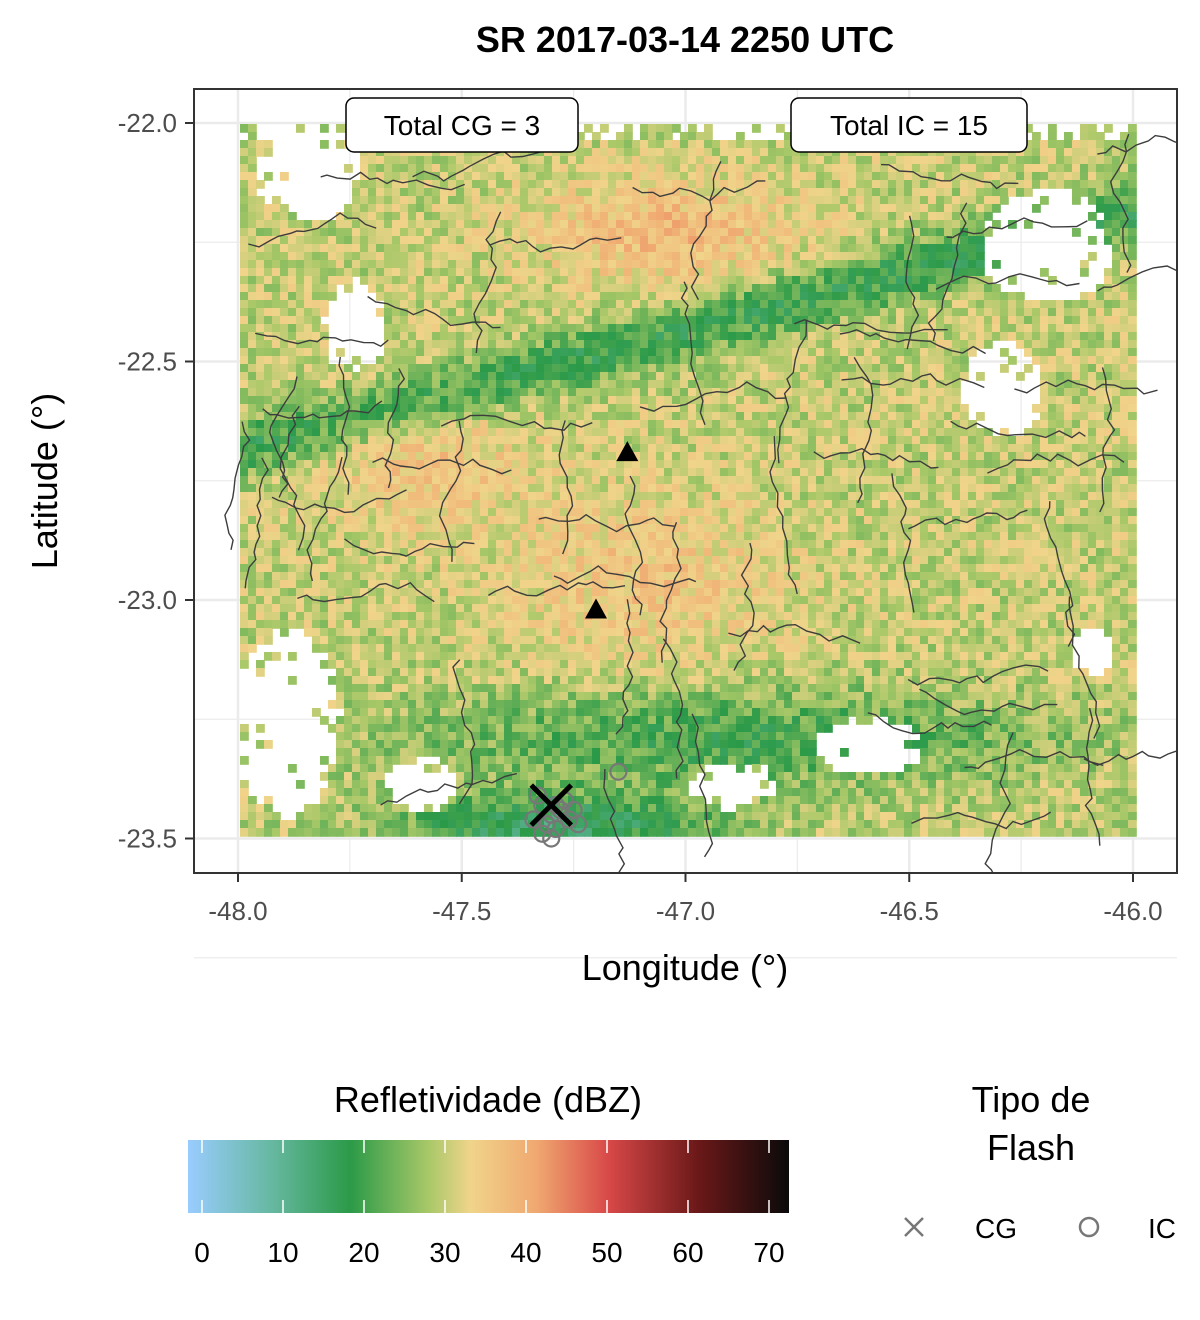 The width and height of the screenshot is (1200, 1320). I want to click on colorbar, so click(488, 1176).